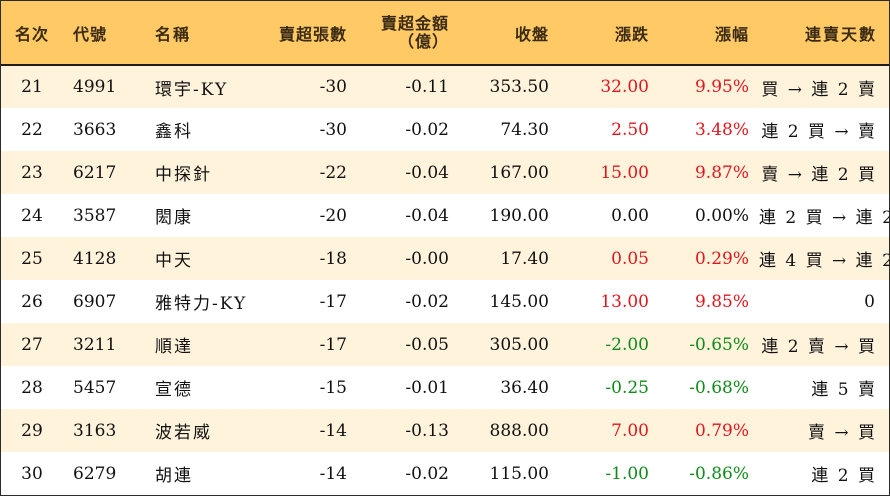  What do you see at coordinates (627, 473) in the screenshot?
I see `cell-change: -1.00` at bounding box center [627, 473].